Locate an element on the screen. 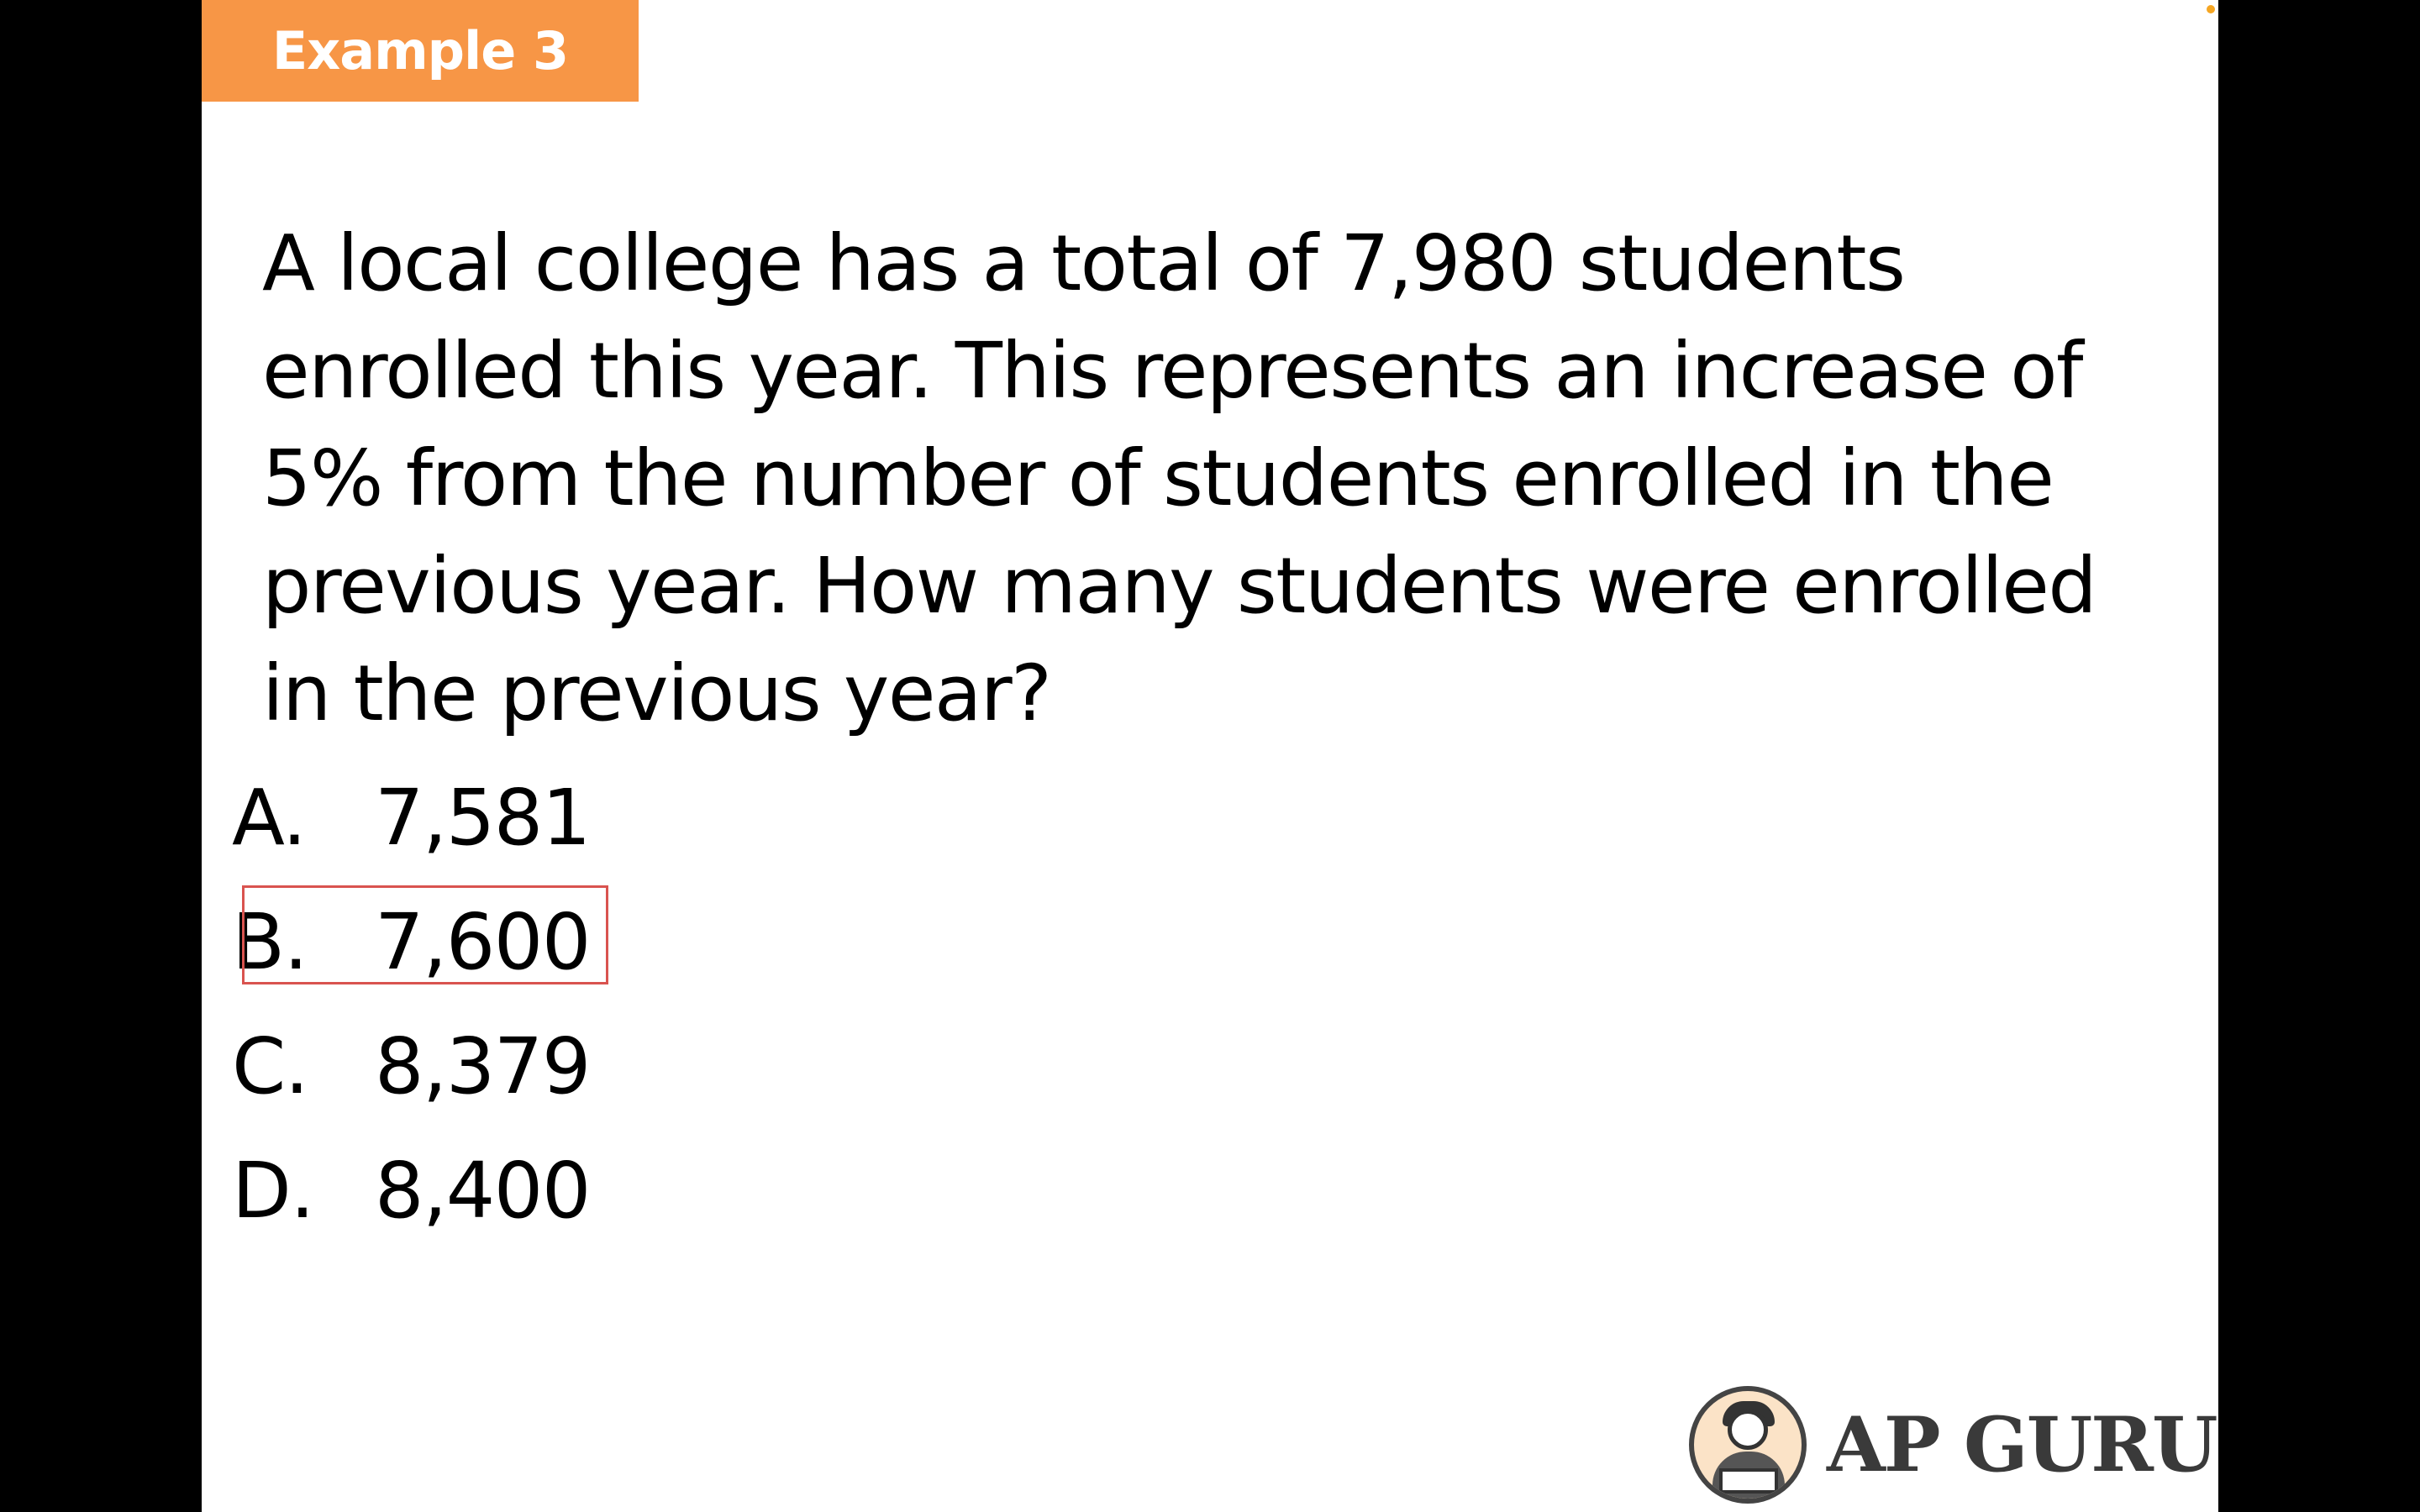  option-value: 7,600 is located at coordinates (483, 942).